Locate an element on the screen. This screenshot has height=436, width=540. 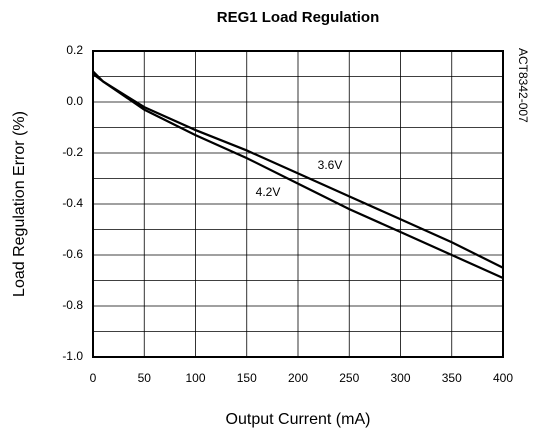
x-tick-label: 350 is located at coordinates (452, 378).